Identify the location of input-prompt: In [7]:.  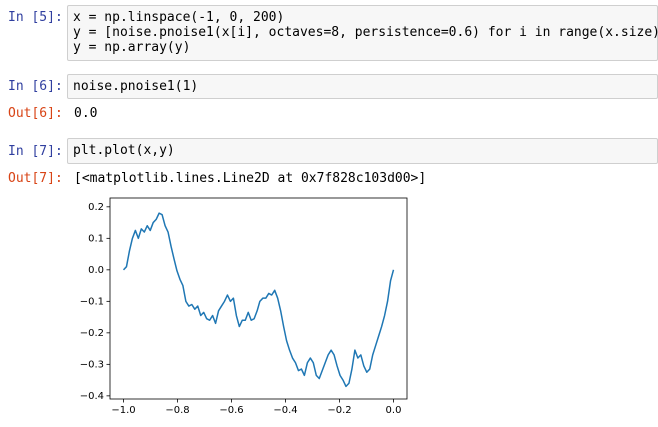
(35, 151).